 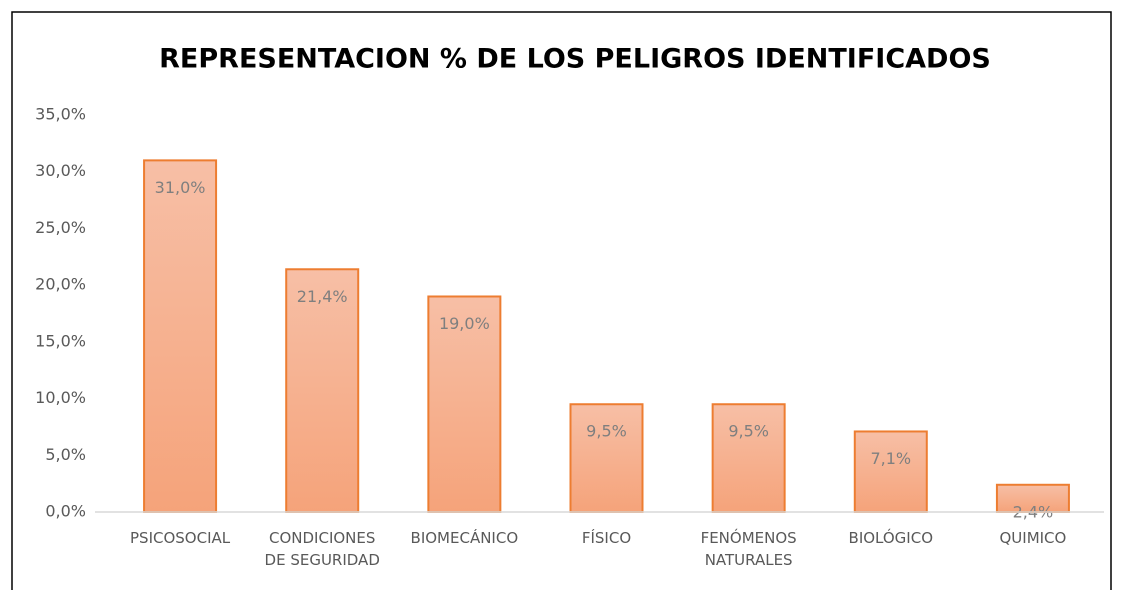 What do you see at coordinates (60, 170) in the screenshot?
I see `y-tick-label: 30,0%` at bounding box center [60, 170].